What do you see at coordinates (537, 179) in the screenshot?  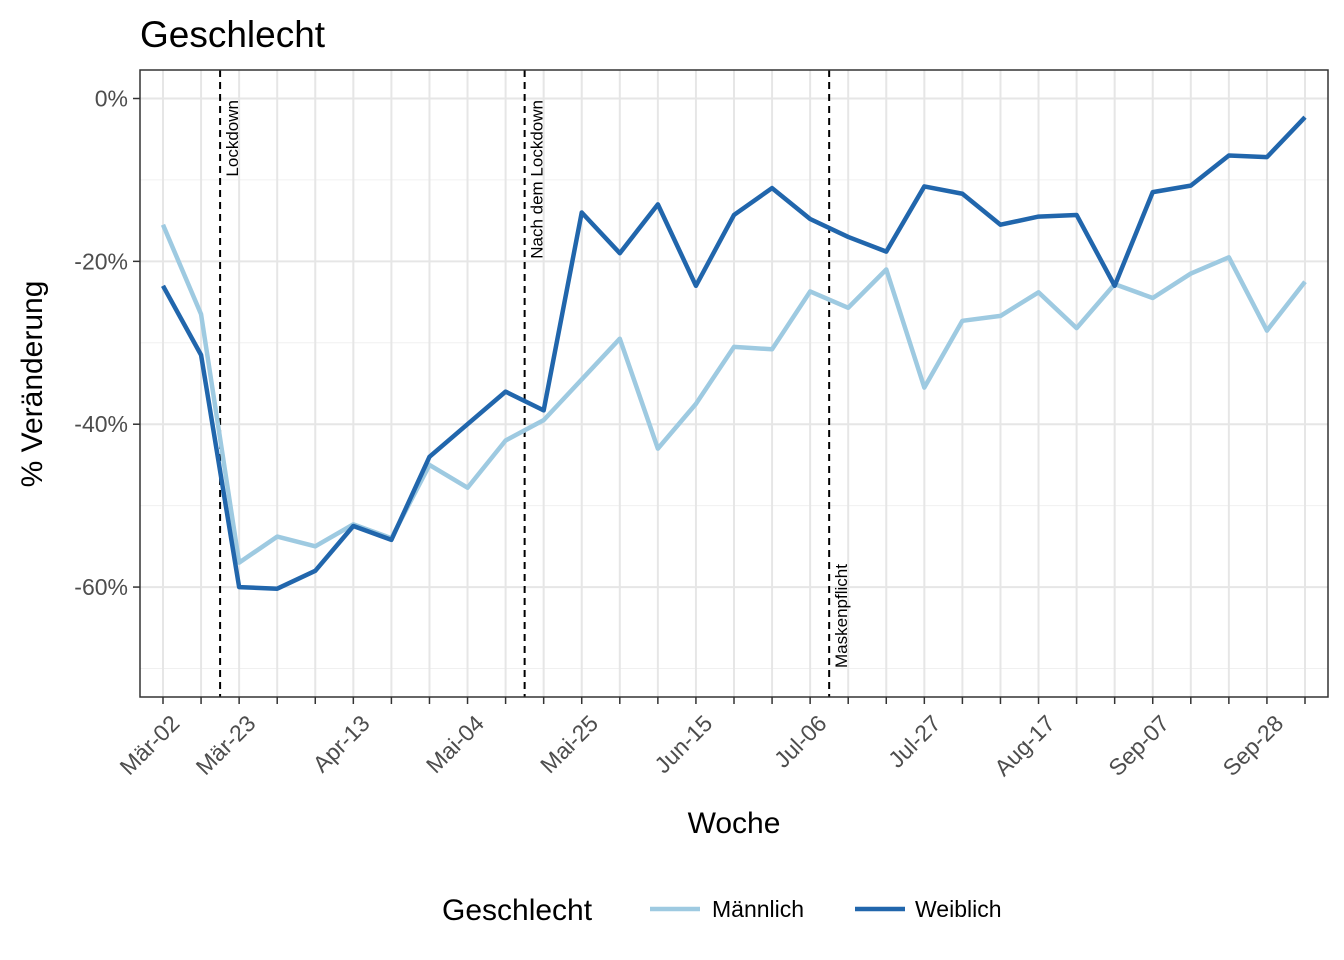 I see `event-label: Nach dem Lockdown` at bounding box center [537, 179].